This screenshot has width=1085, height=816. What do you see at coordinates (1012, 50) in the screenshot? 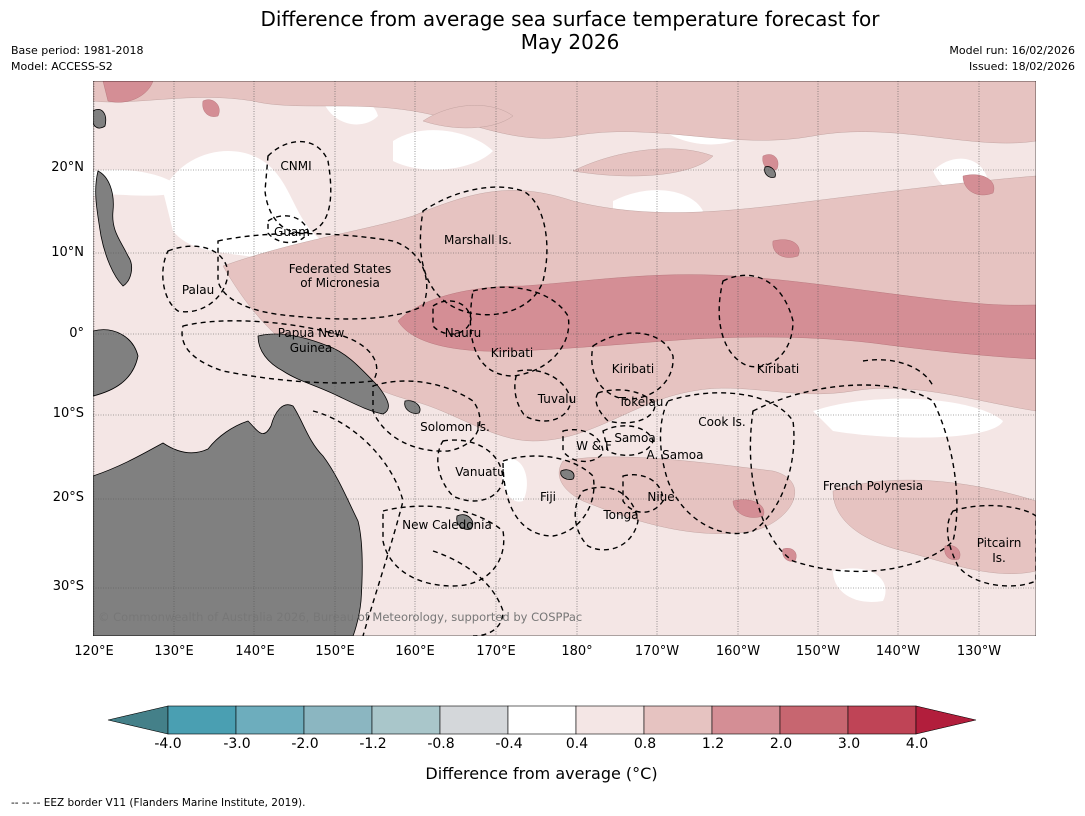
I see `model-run: Model run: 16/02/2026` at bounding box center [1012, 50].